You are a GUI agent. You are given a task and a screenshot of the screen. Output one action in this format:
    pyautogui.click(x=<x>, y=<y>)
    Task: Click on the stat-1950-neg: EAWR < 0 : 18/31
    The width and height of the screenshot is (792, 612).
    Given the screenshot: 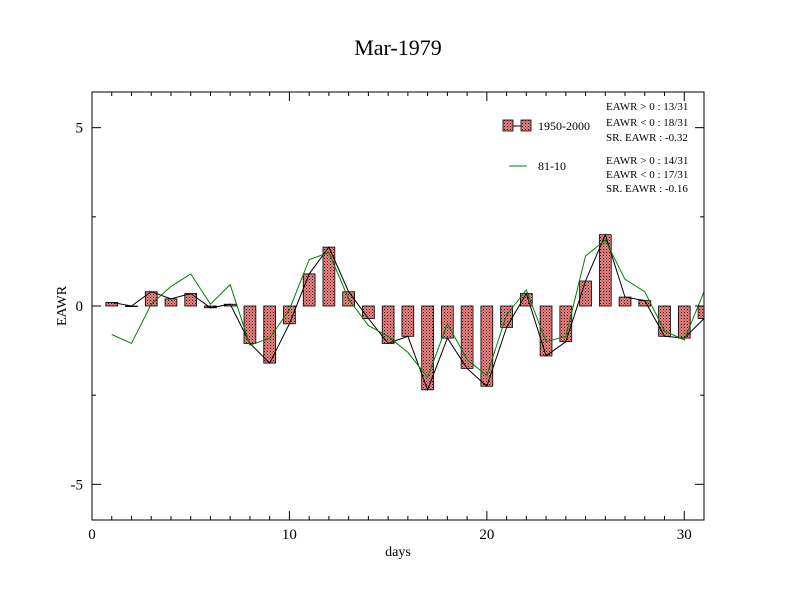 What is the action you would take?
    pyautogui.click(x=647, y=123)
    